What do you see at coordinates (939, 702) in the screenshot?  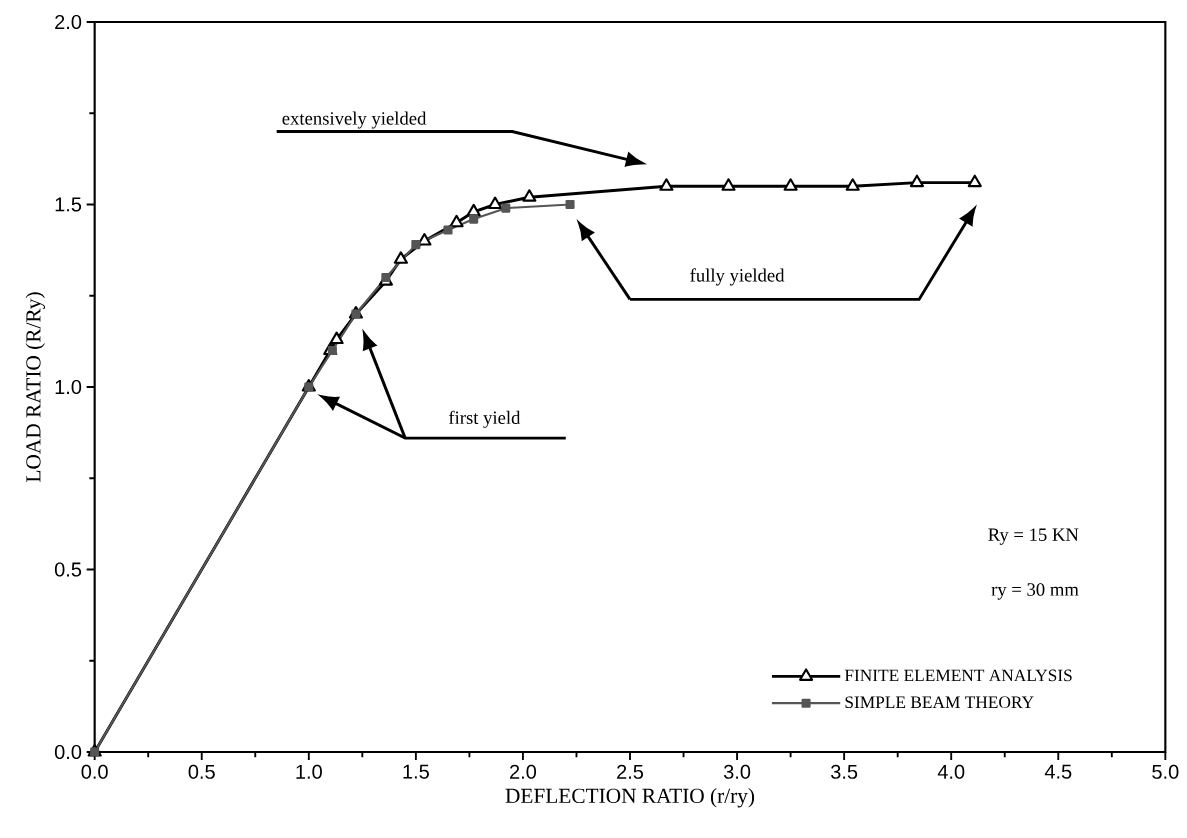 I see `legend-label: SIMPLE BEAM THEORY` at bounding box center [939, 702].